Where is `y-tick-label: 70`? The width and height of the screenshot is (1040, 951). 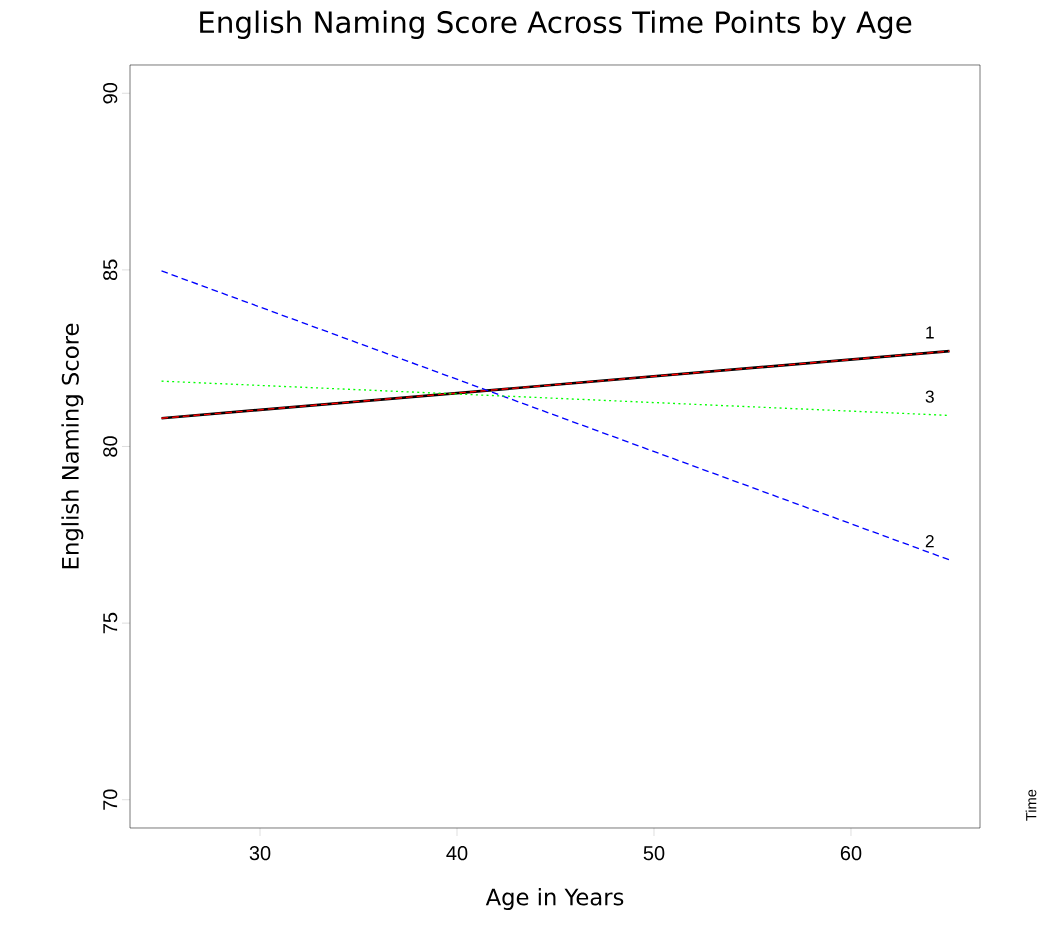 y-tick-label: 70 is located at coordinates (110, 799).